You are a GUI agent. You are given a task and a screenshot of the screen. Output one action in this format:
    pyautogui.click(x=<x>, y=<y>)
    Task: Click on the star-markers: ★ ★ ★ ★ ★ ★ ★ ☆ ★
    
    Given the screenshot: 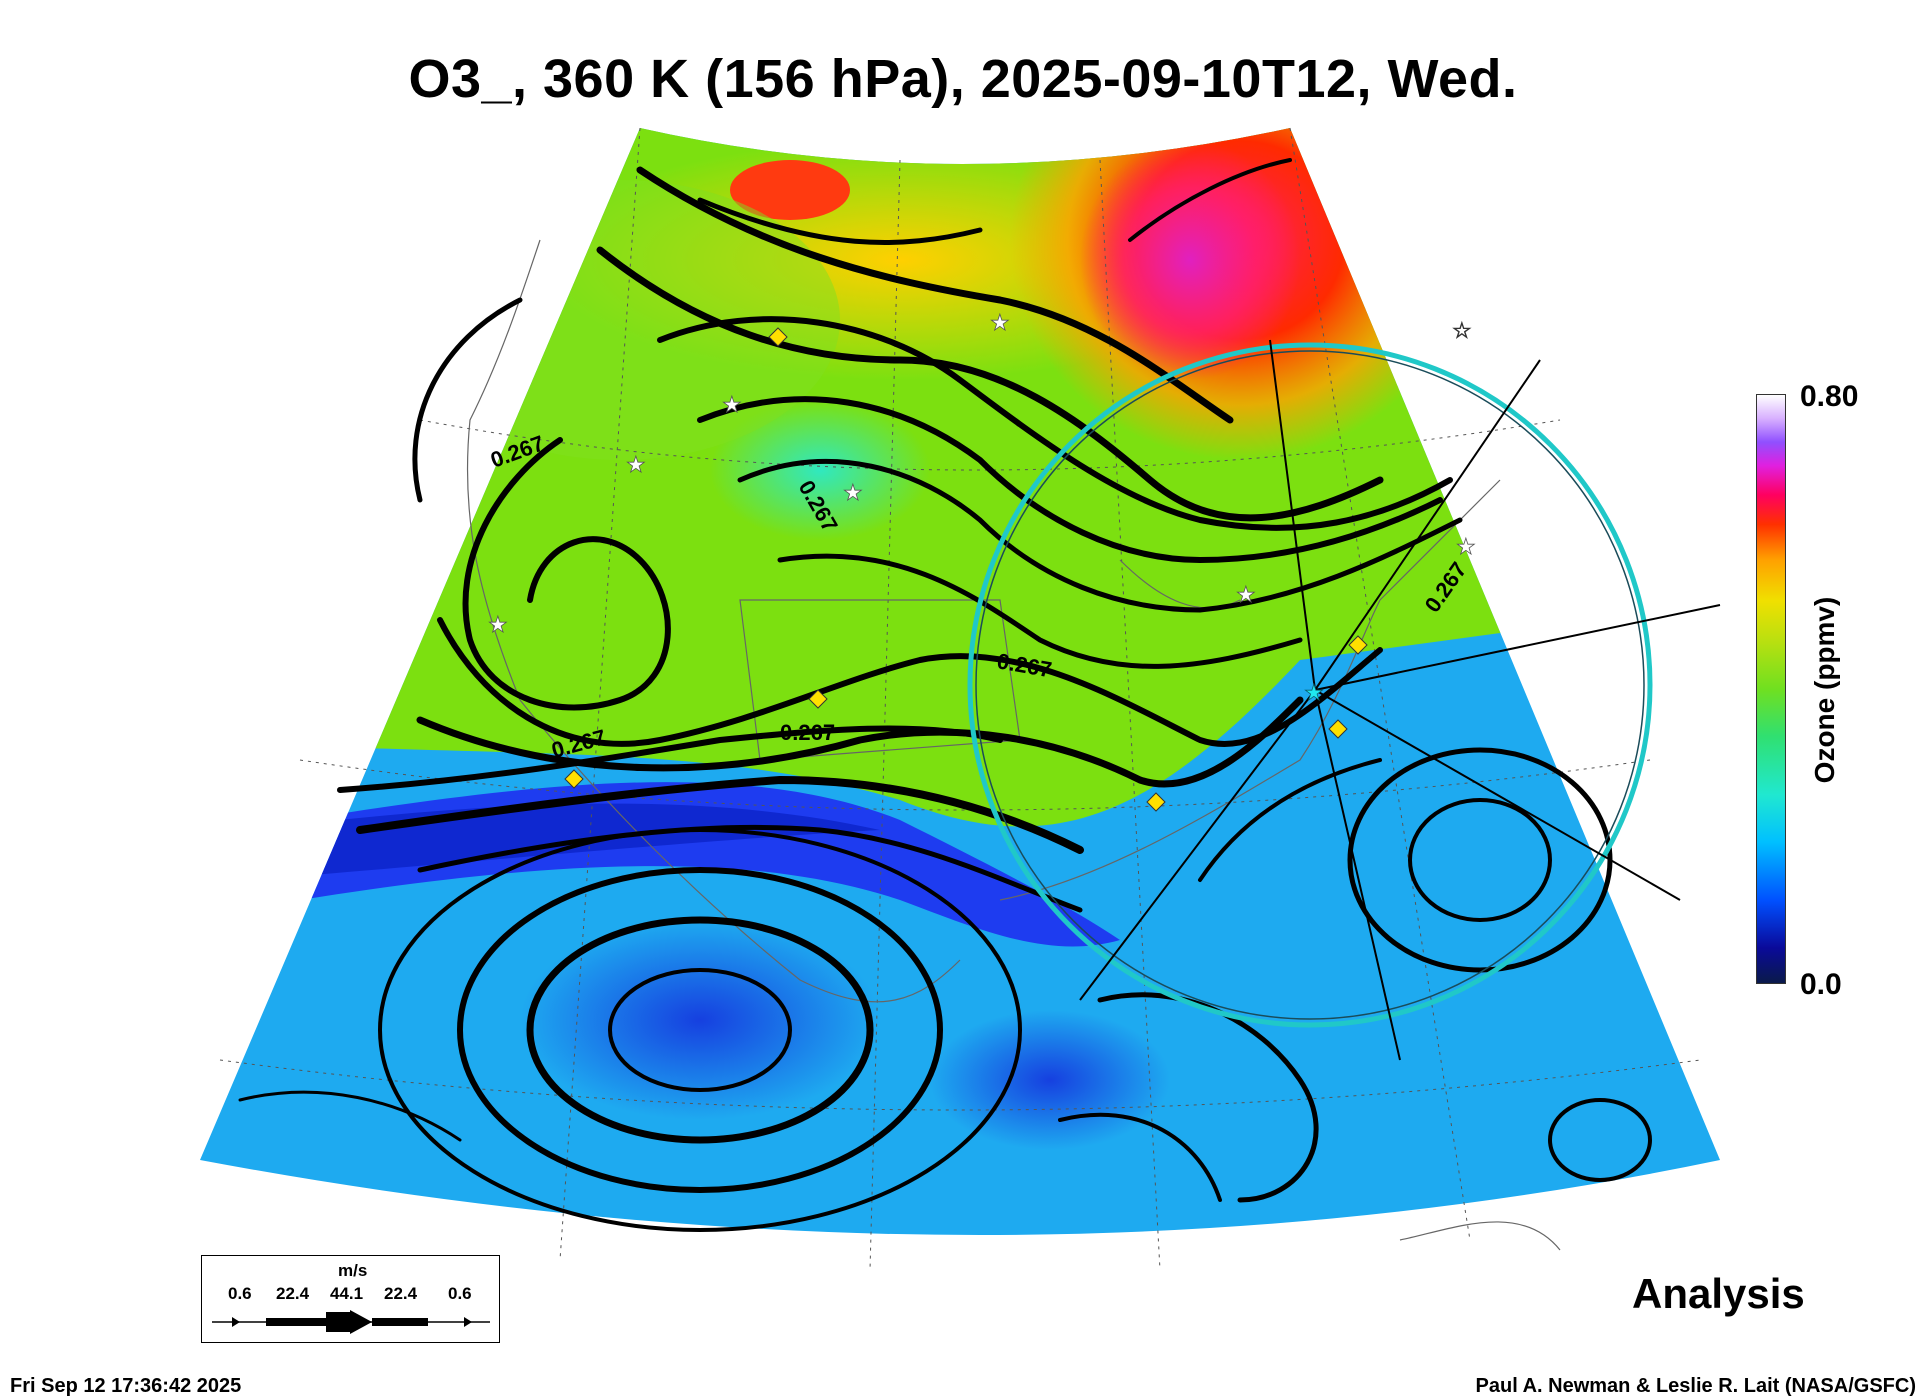 What is the action you would take?
    pyautogui.click(x=982, y=509)
    